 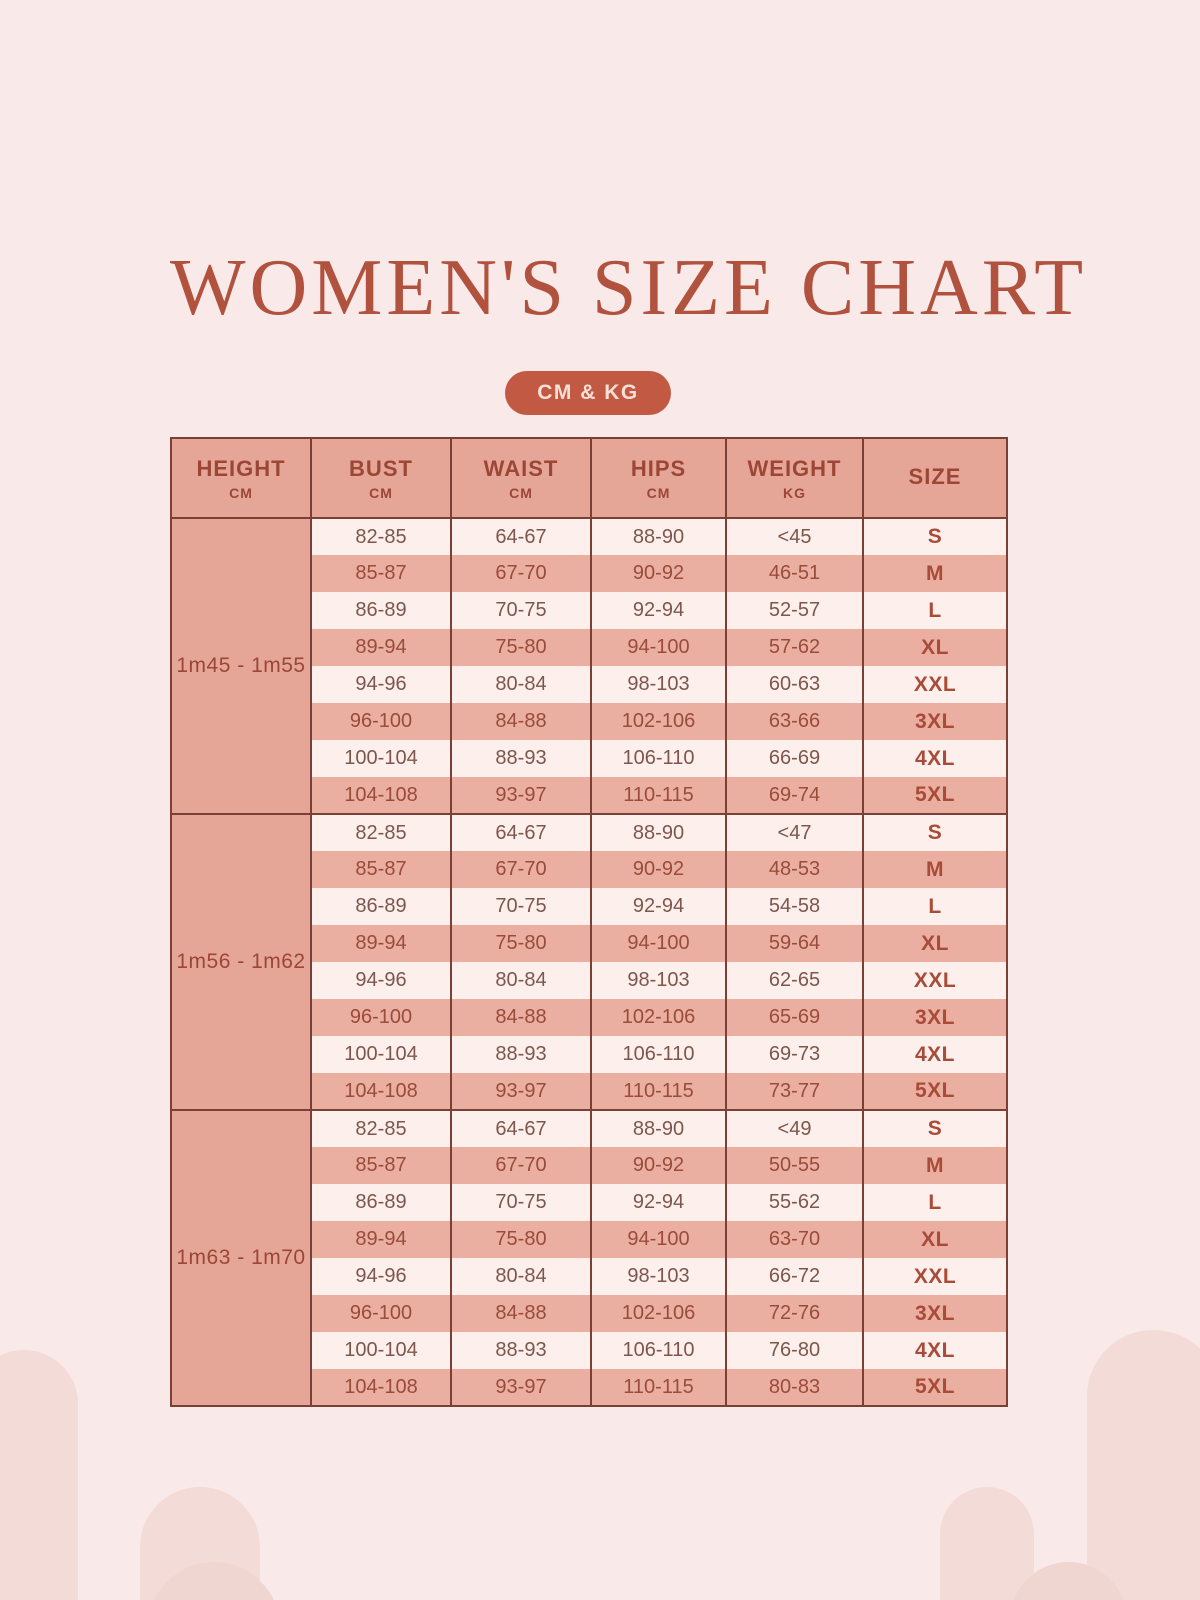 I want to click on height-group-cell: 1m45 - 1m55, so click(x=241, y=665).